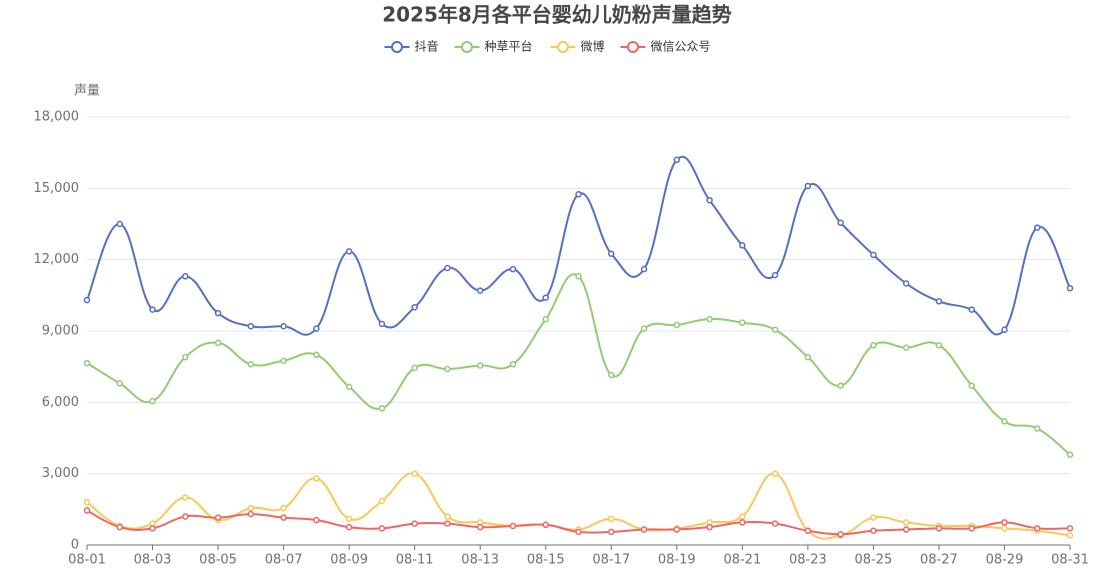  What do you see at coordinates (593, 46) in the screenshot?
I see `legend-label: 微博` at bounding box center [593, 46].